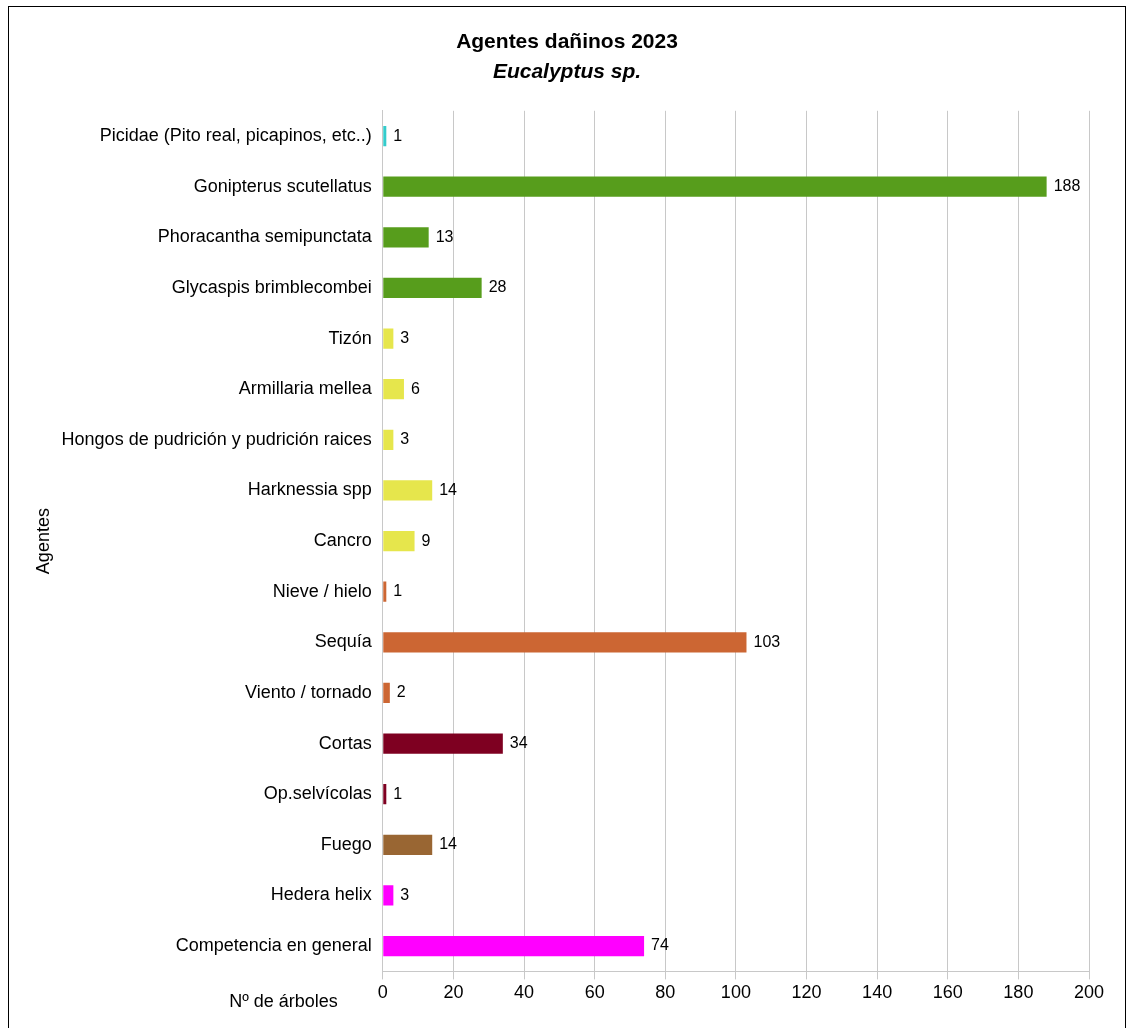 This screenshot has height=1028, width=1141. I want to click on data-label: 188, so click(1067, 186).